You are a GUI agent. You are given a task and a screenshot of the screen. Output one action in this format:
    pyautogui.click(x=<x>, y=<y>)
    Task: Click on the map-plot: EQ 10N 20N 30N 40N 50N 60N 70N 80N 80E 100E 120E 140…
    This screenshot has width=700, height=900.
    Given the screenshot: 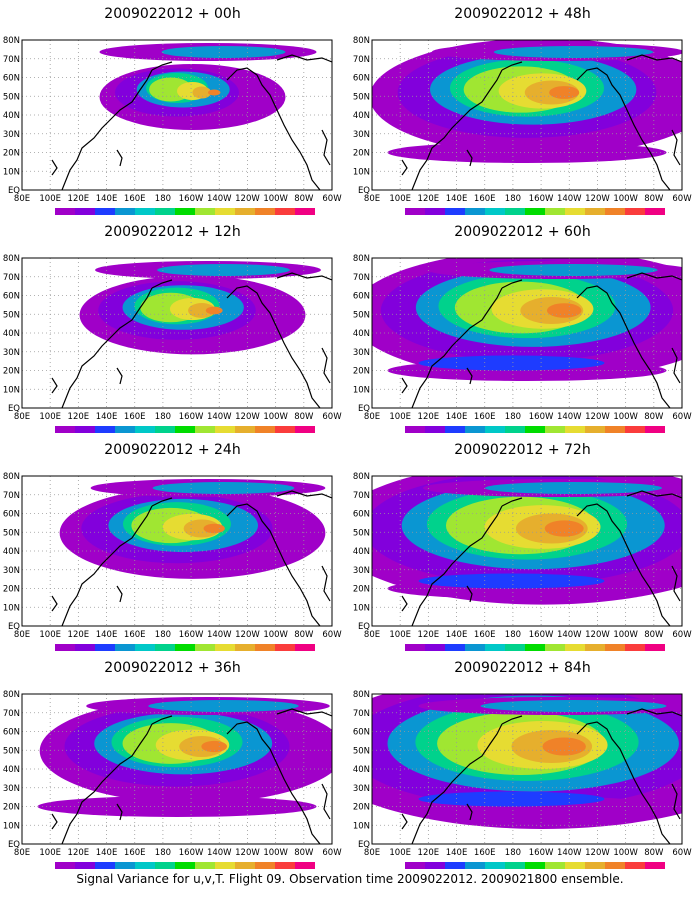 What is the action you would take?
    pyautogui.click(x=522, y=343)
    